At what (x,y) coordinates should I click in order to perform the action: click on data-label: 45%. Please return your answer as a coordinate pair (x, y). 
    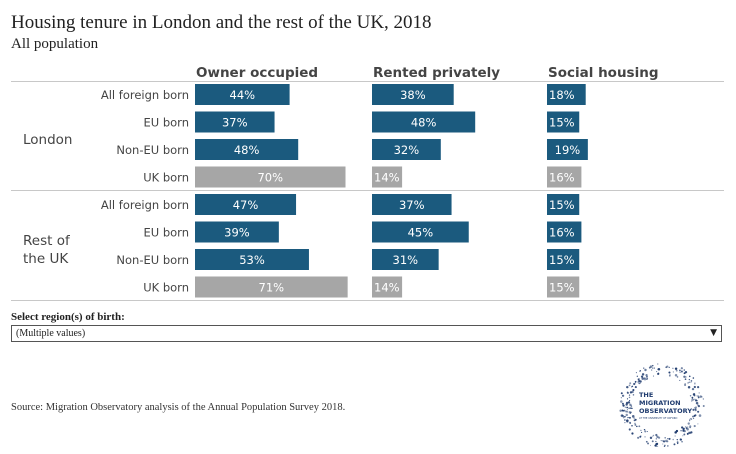
    Looking at the image, I should click on (421, 233).